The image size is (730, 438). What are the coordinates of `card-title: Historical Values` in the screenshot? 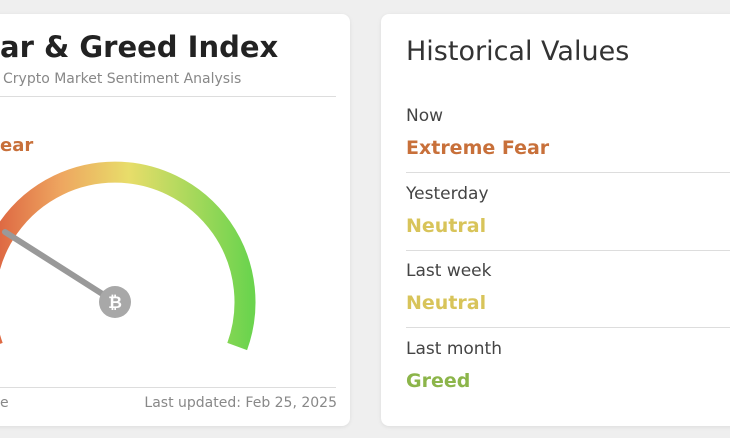 It's located at (518, 51).